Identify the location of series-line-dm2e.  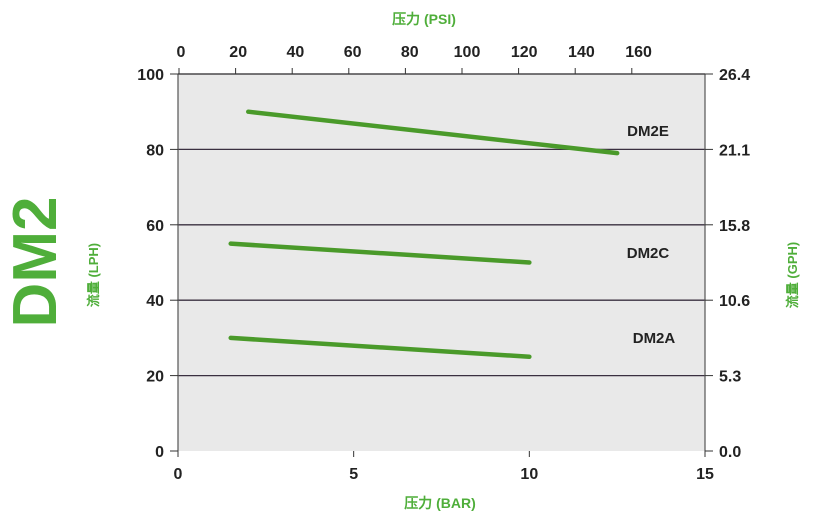
(433, 132).